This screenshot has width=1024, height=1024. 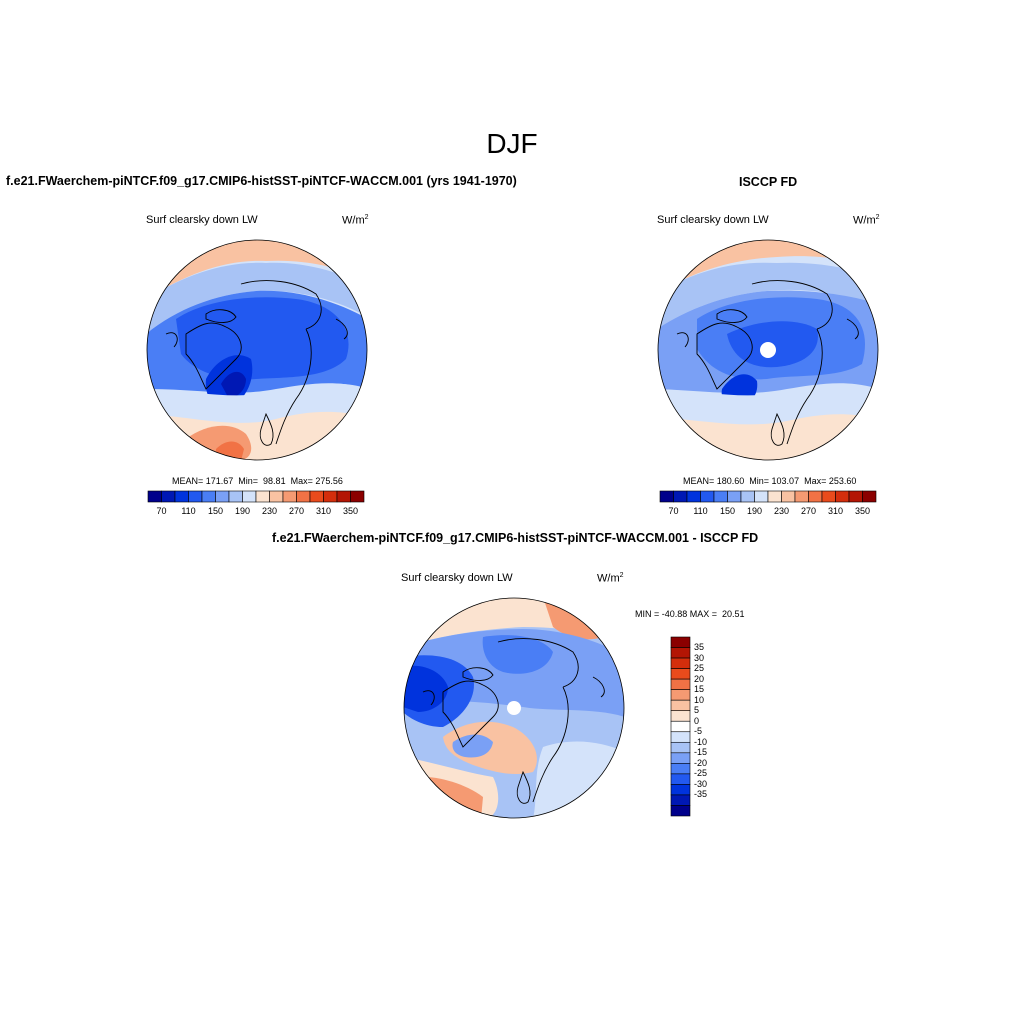 I want to click on colorbar-label: 0, so click(x=697, y=720).